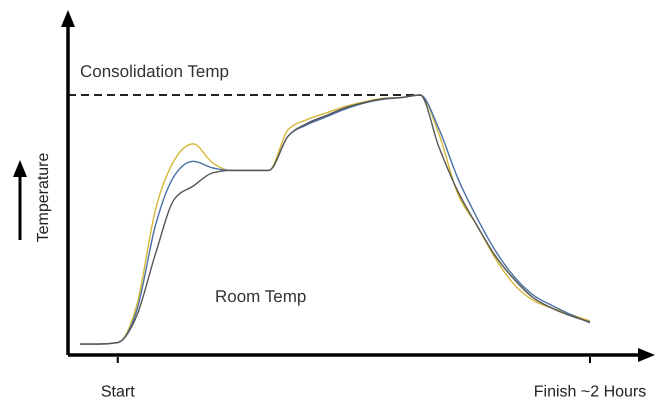 Image resolution: width=660 pixels, height=405 pixels. Describe the element at coordinates (118, 391) in the screenshot. I see `x-tick-label: Start` at that location.